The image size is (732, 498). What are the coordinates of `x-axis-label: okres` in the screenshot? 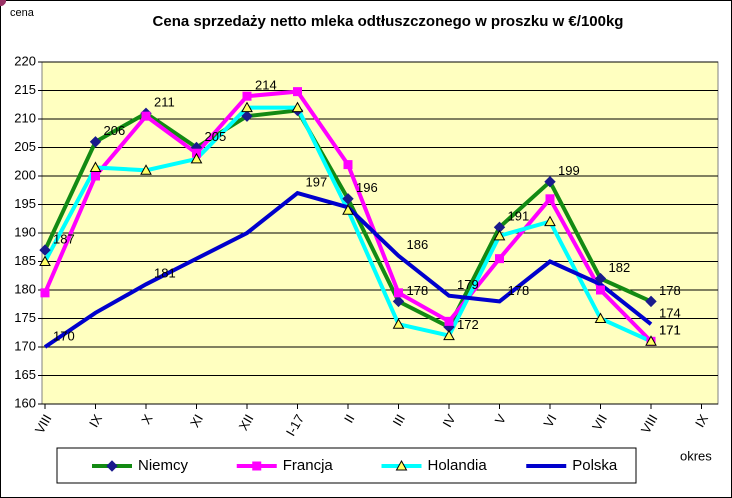 It's located at (696, 455).